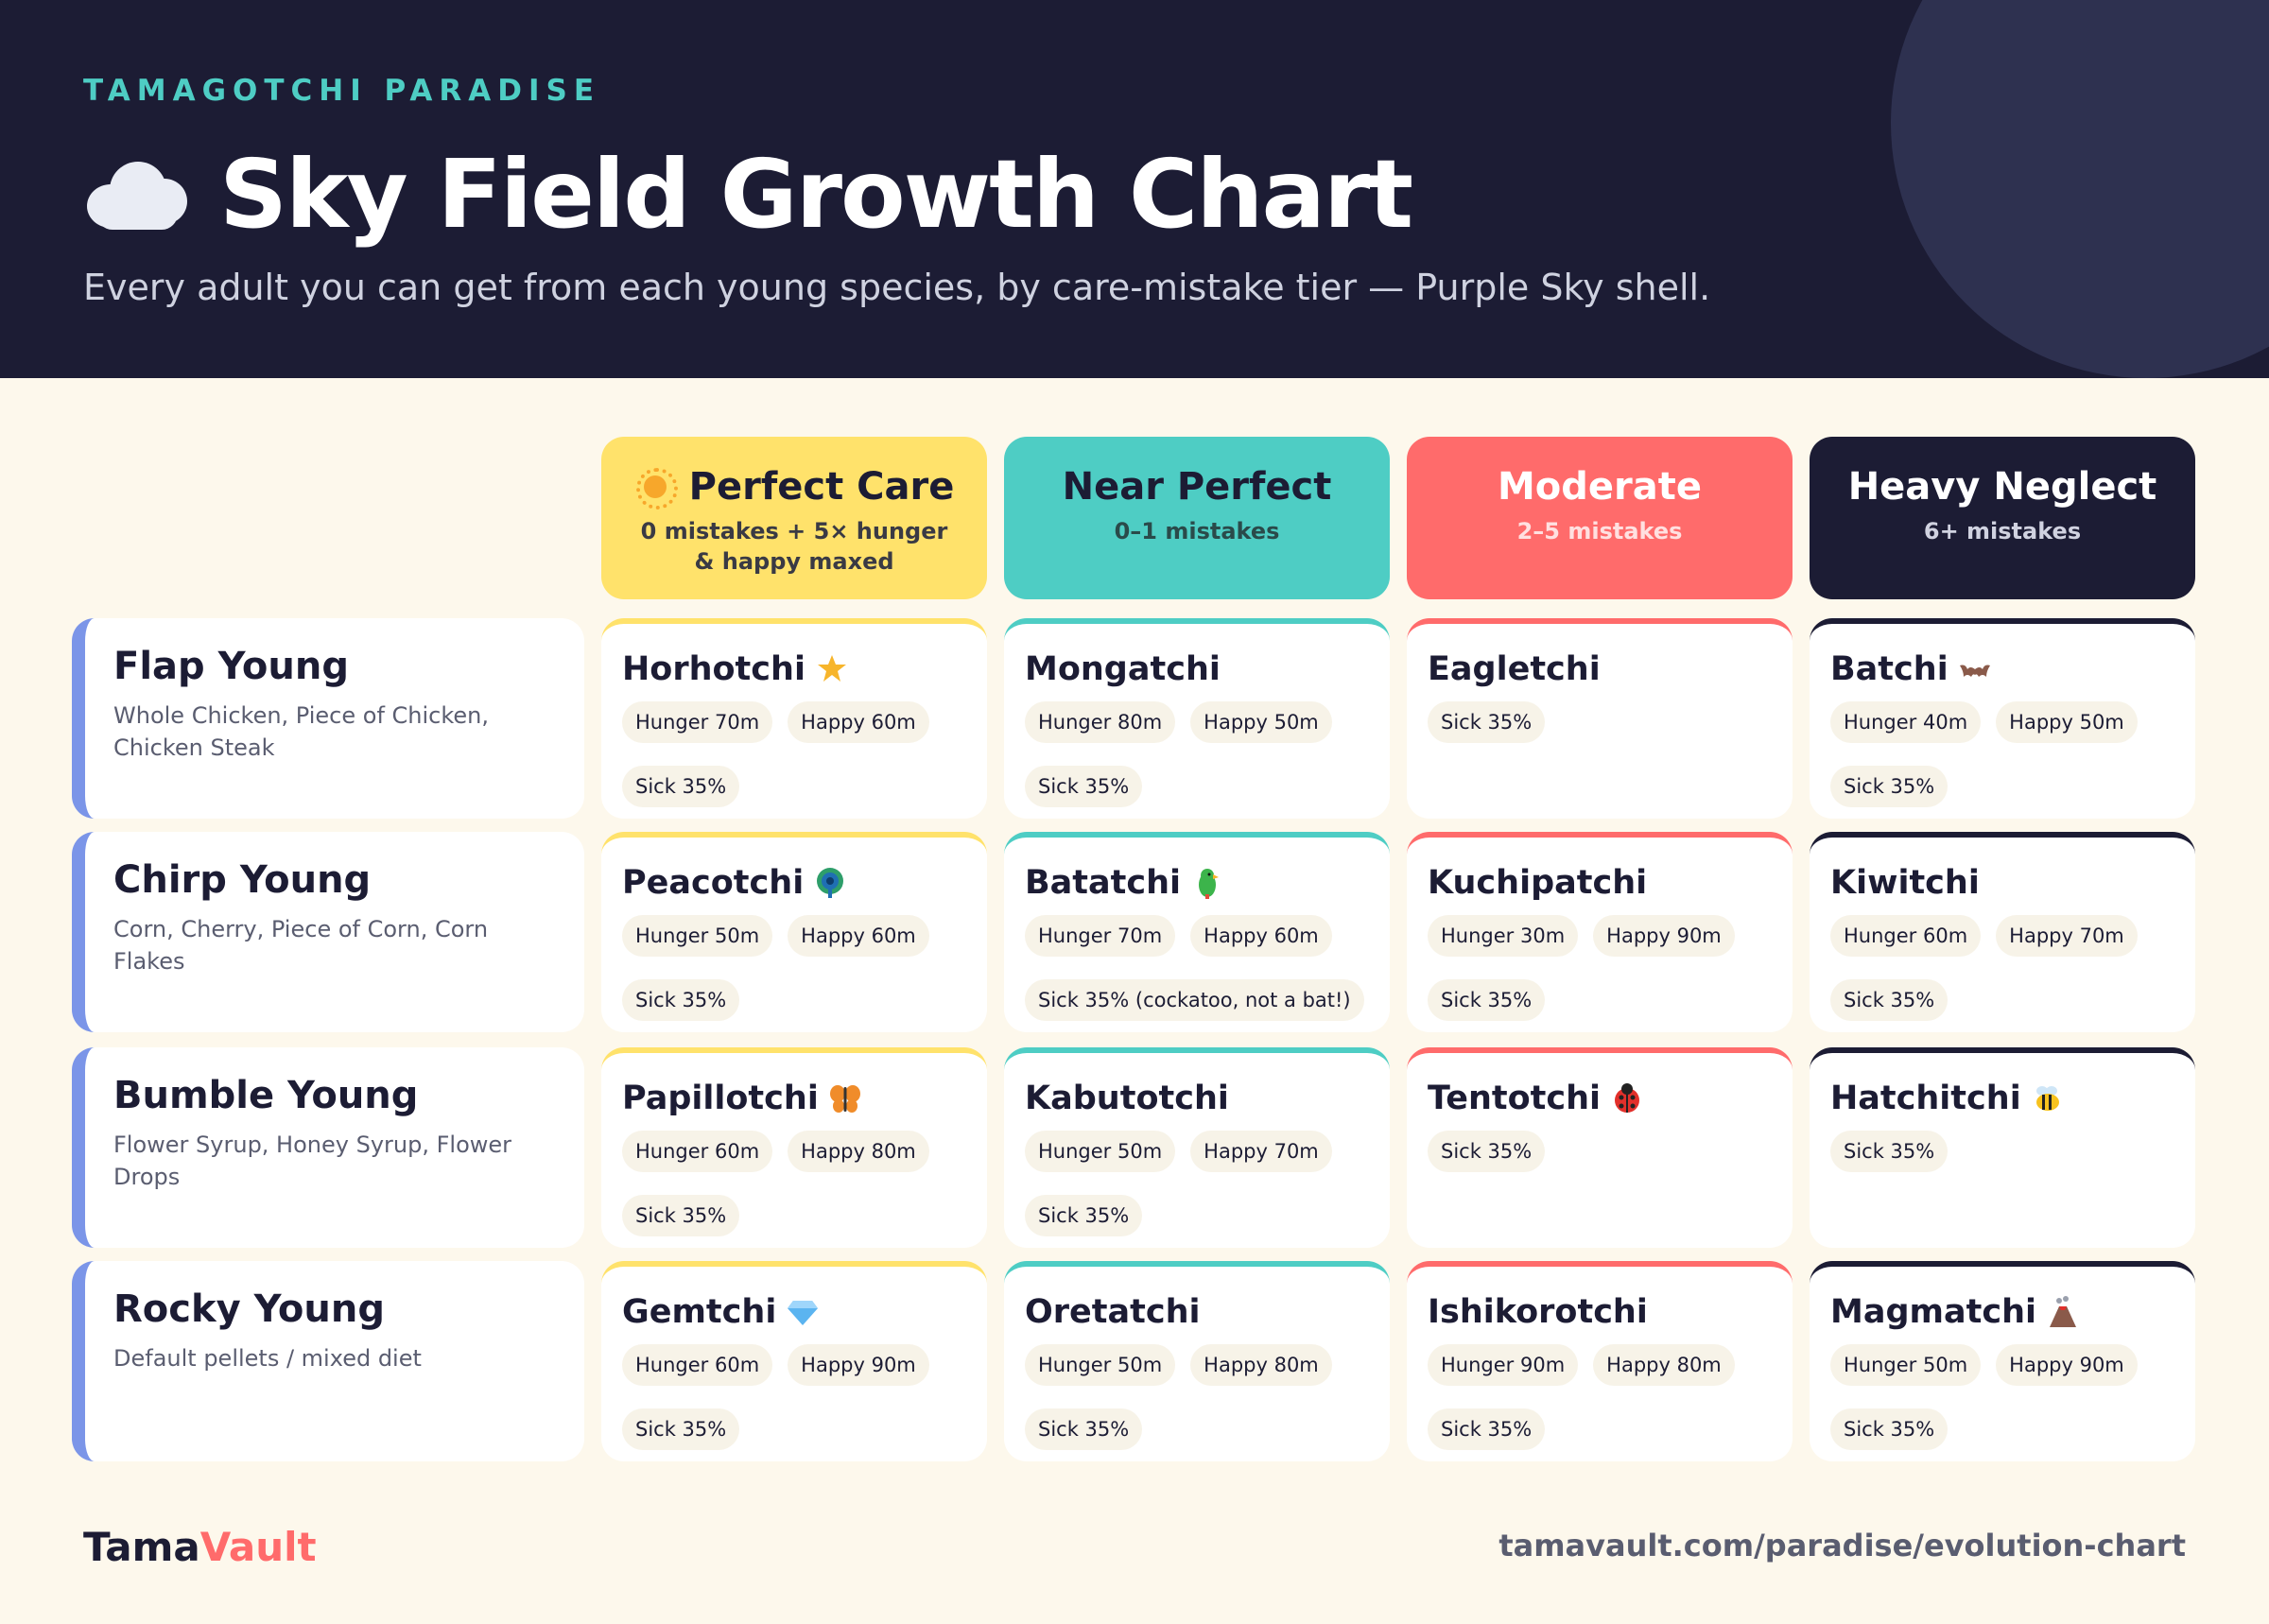  I want to click on footer-url: tamavault.com/paradise/evolution-chart, so click(1842, 1546).